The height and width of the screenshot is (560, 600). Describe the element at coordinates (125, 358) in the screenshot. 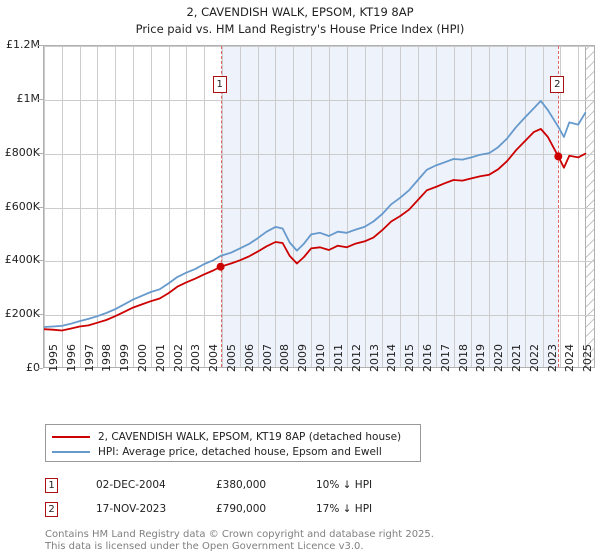

I see `x-axis-tick-label: 1999` at that location.